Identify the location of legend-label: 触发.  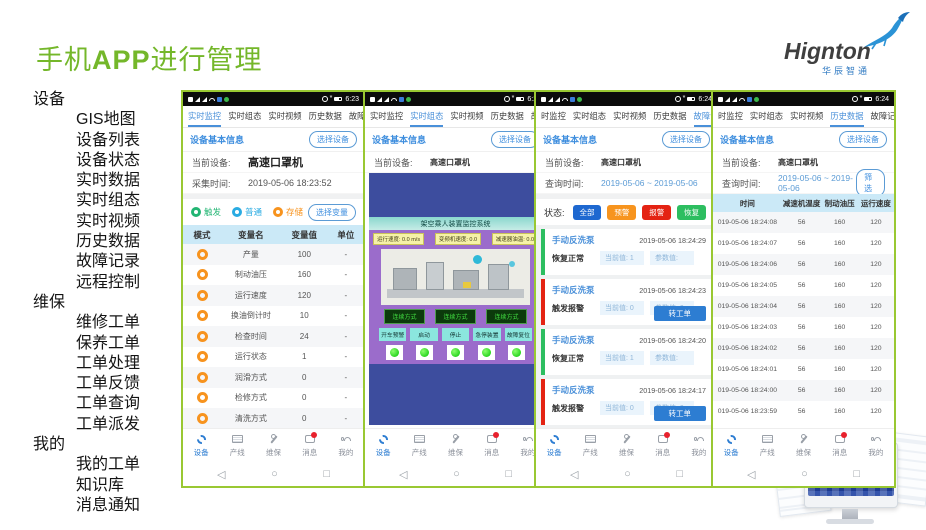
(213, 212).